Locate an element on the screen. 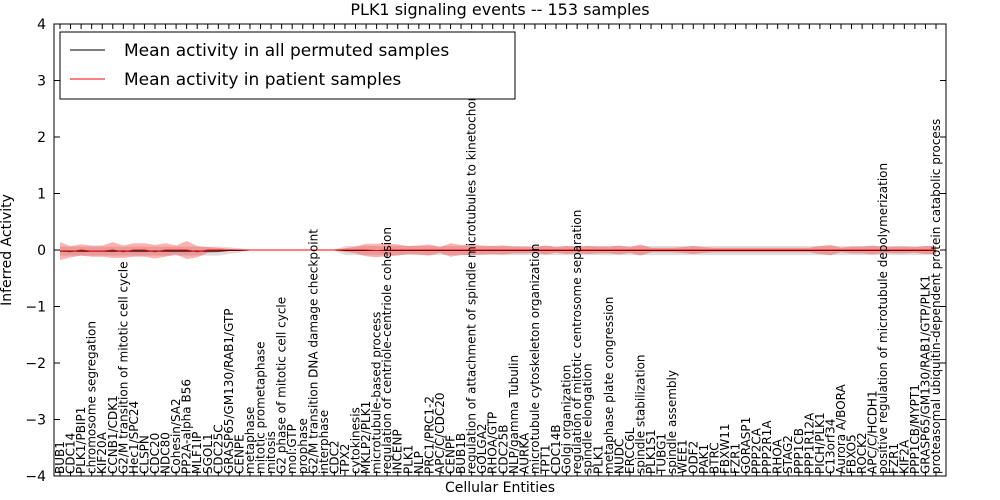 The height and width of the screenshot is (500, 1000). y-tick-label: 2 is located at coordinates (41, 138).